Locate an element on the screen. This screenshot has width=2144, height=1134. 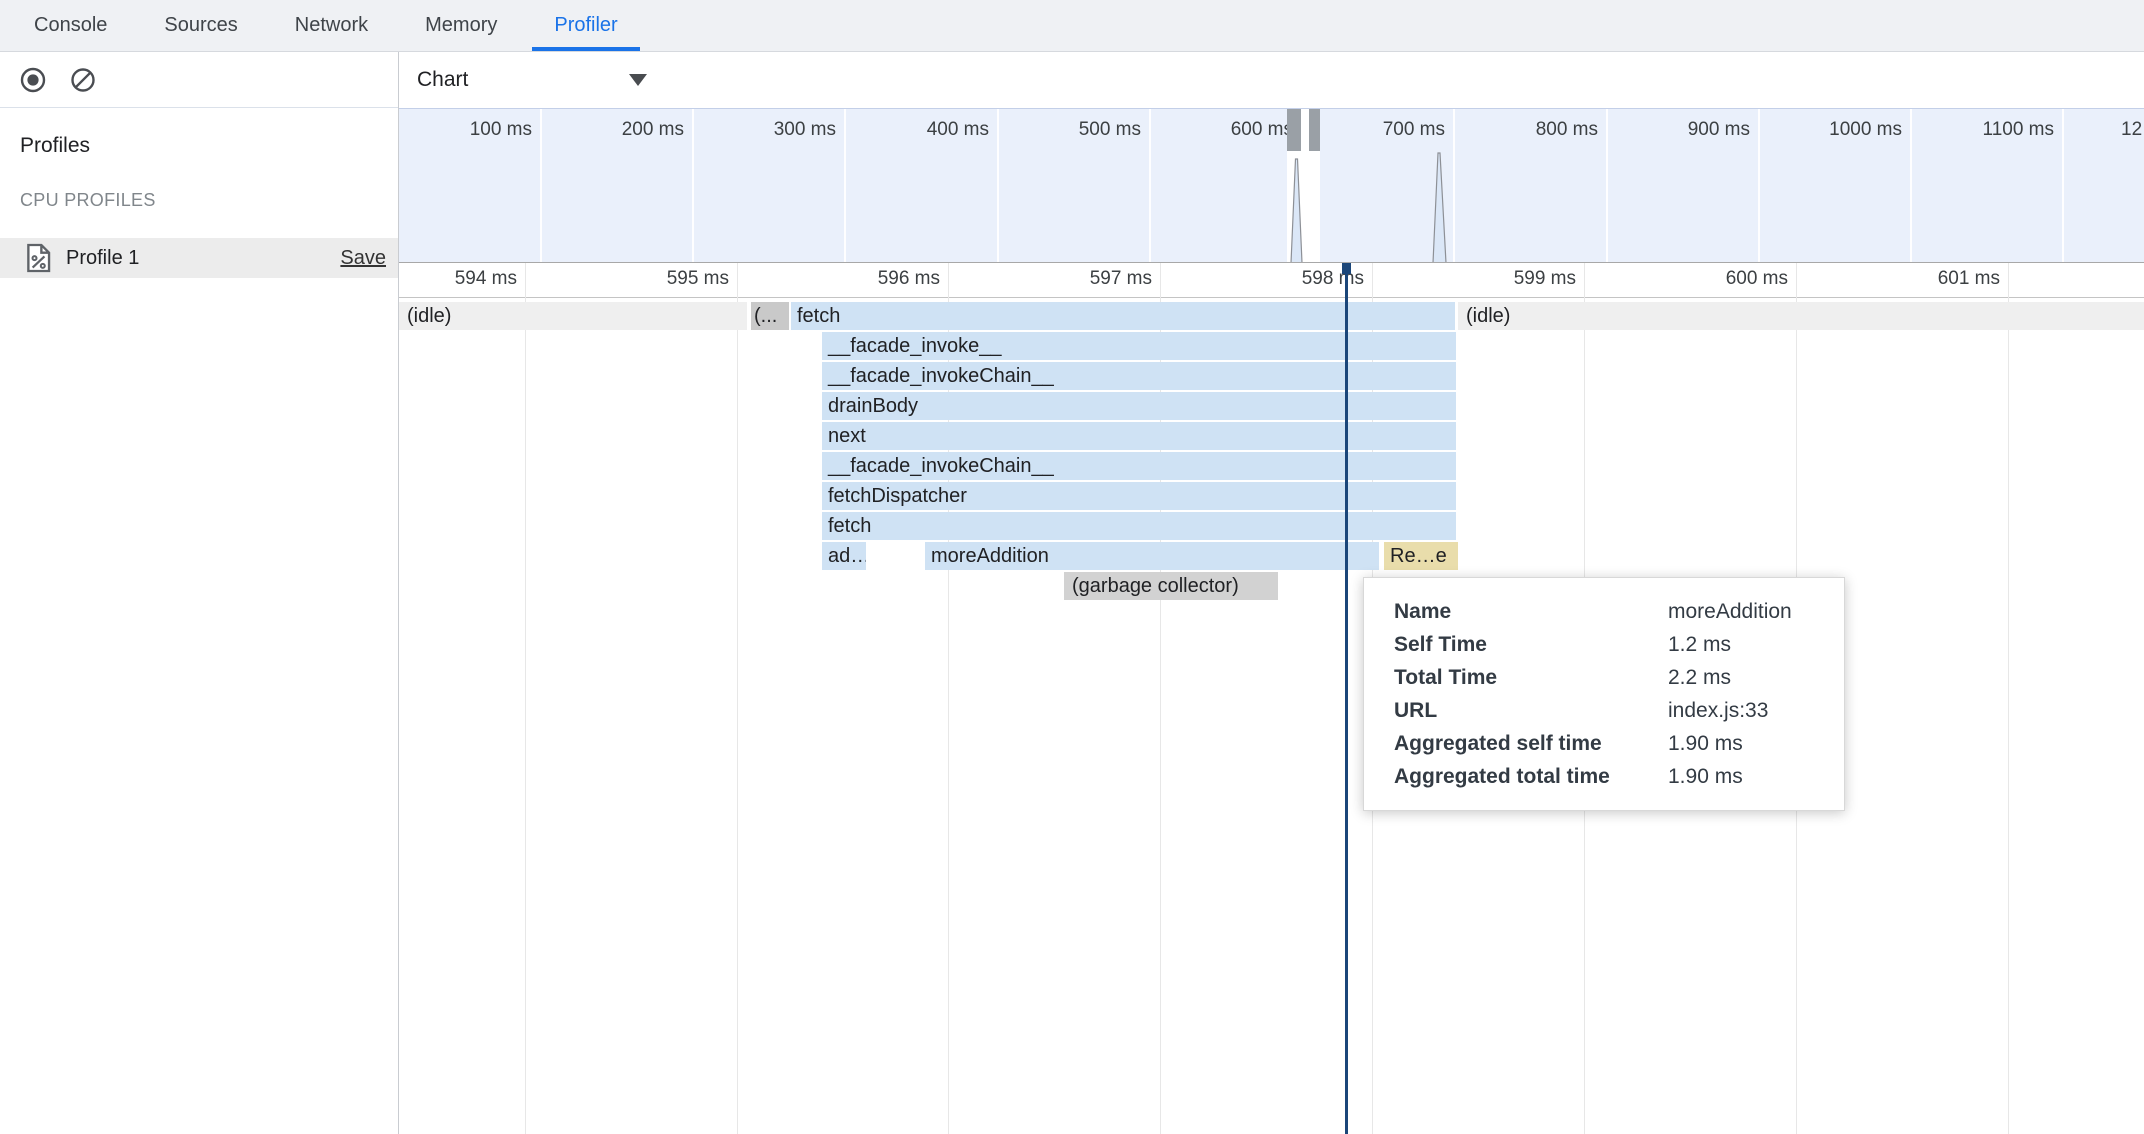
profile-list-item: Profile 1 Save is located at coordinates (199, 258).